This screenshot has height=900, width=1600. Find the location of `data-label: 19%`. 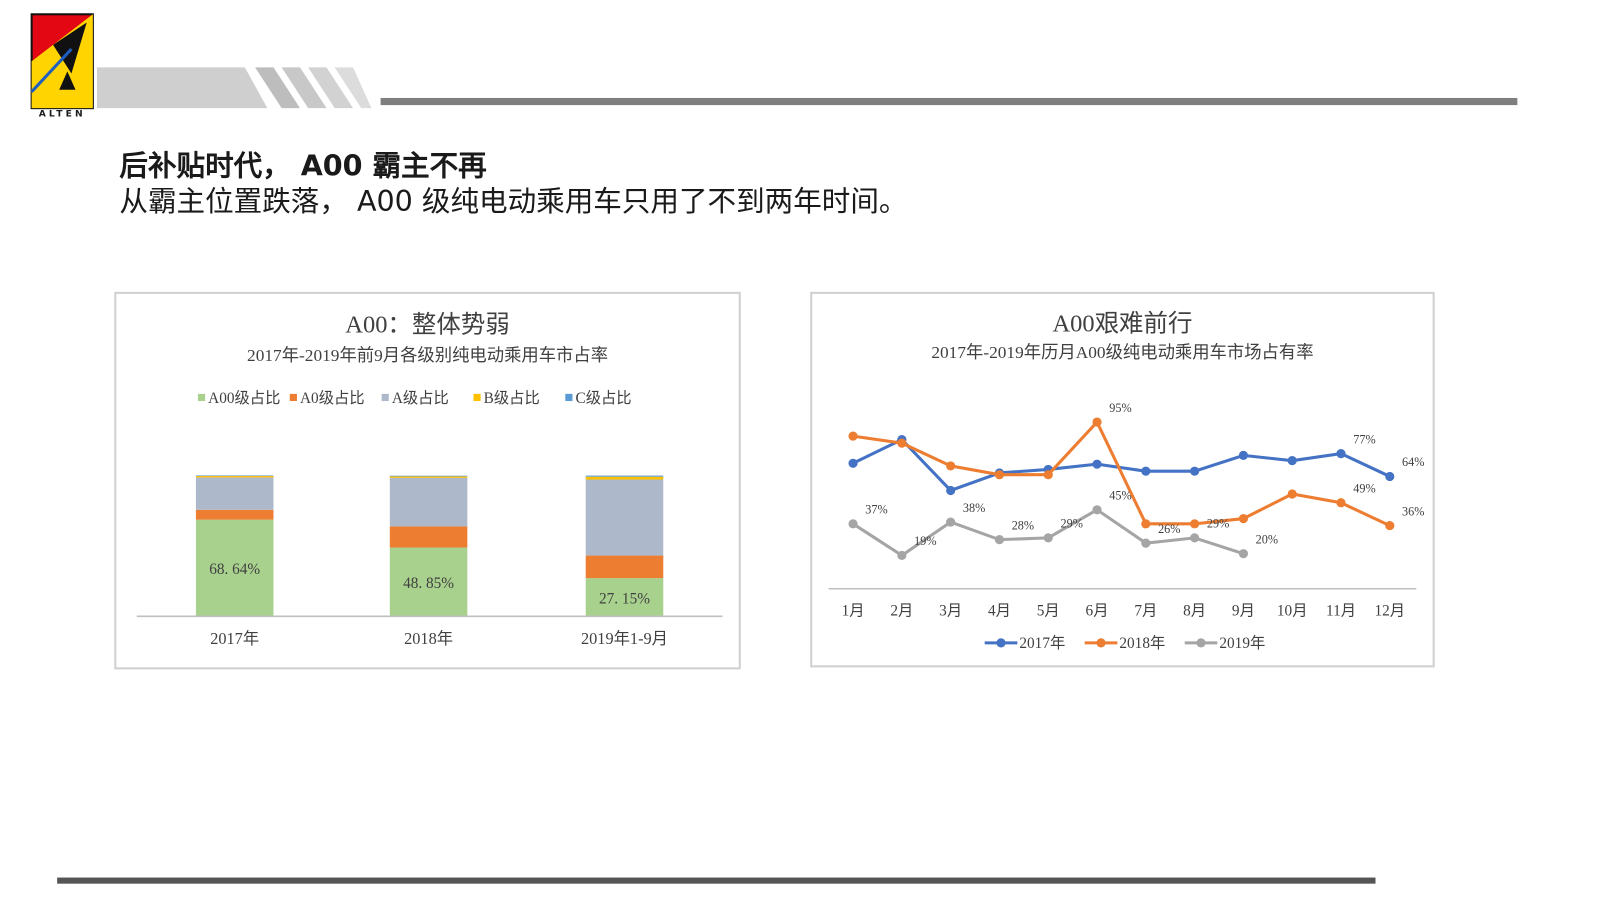

data-label: 19% is located at coordinates (925, 541).